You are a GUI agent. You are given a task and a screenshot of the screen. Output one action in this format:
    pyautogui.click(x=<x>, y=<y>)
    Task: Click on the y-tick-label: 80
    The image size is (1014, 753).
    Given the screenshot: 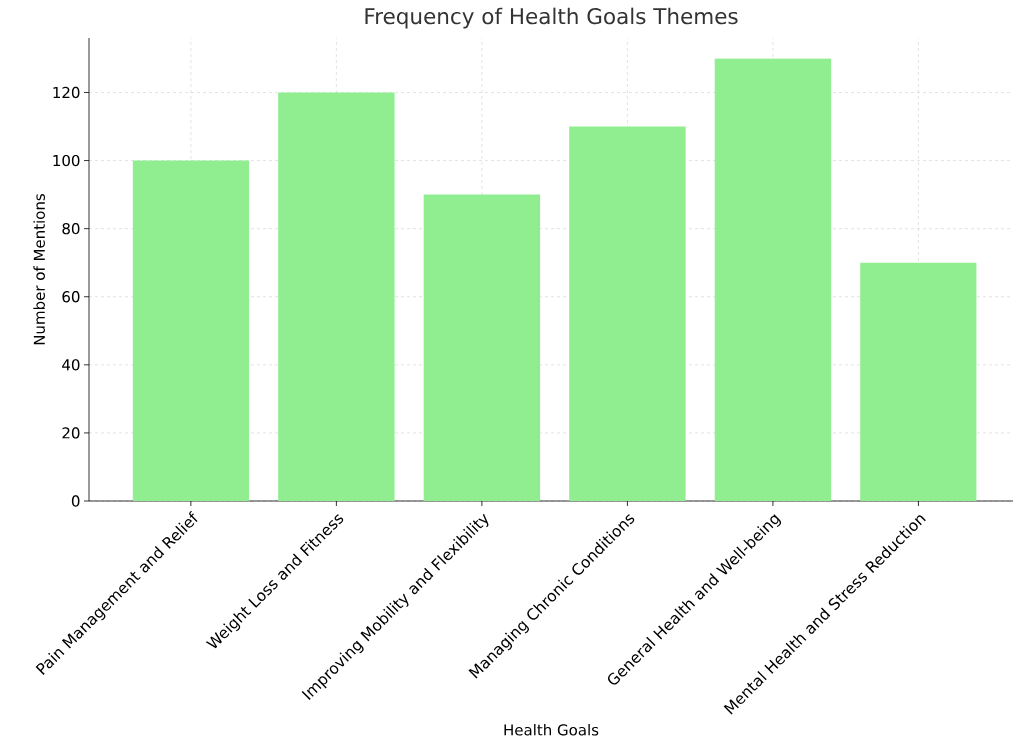 What is the action you would take?
    pyautogui.click(x=71, y=228)
    